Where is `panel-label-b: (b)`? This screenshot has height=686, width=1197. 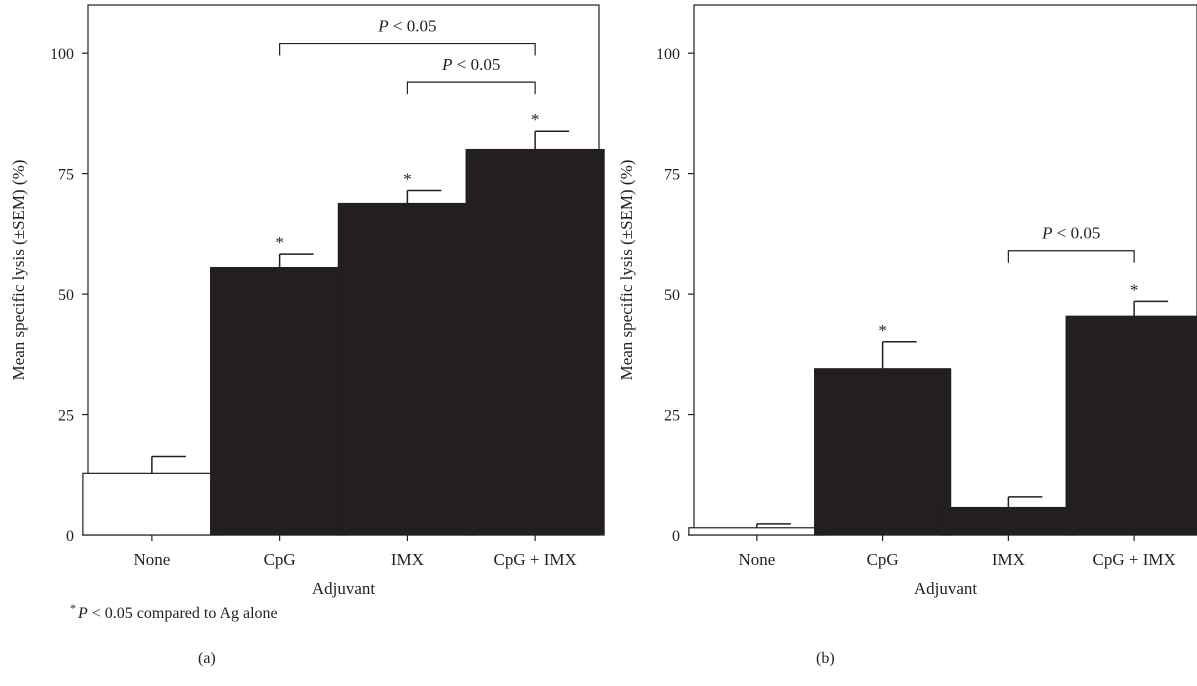
panel-label-b: (b) is located at coordinates (825, 658).